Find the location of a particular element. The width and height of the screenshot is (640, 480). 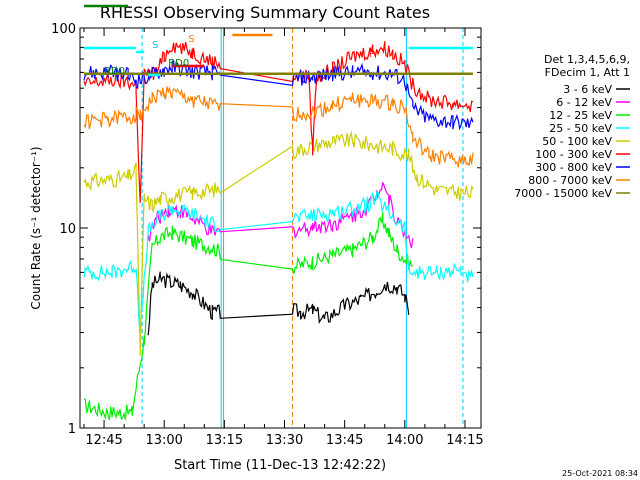

y-tick-label: 100 is located at coordinates (63, 29).